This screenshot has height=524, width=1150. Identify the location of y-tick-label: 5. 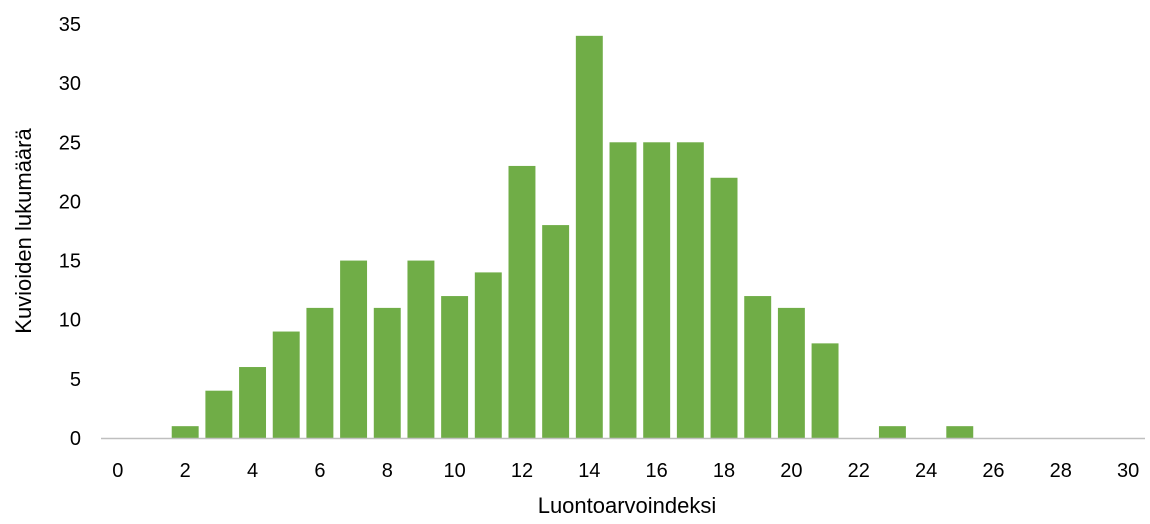
(75, 380).